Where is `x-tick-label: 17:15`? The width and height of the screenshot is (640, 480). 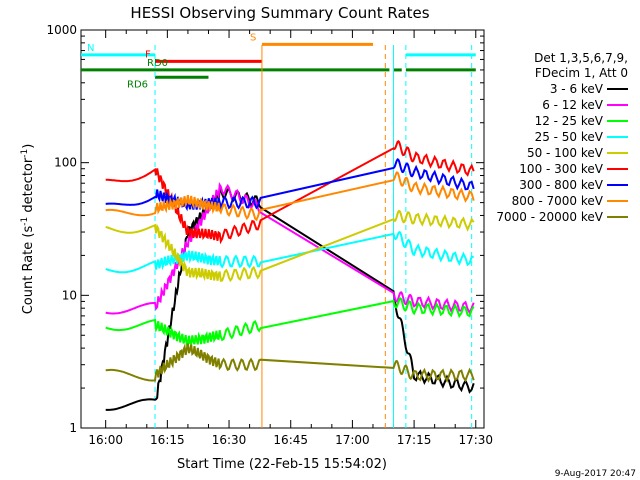
x-tick-label: 17:15 is located at coordinates (414, 440).